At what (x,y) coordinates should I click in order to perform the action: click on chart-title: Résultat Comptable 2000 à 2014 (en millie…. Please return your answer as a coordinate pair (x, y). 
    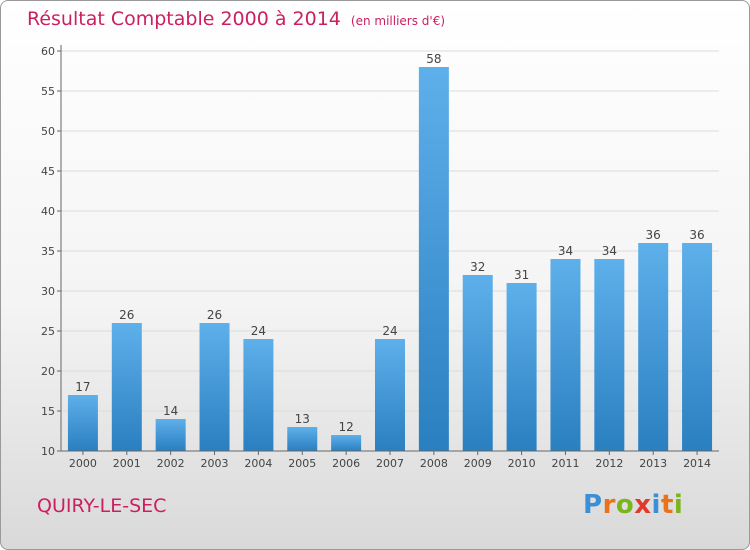
    Looking at the image, I should click on (236, 19).